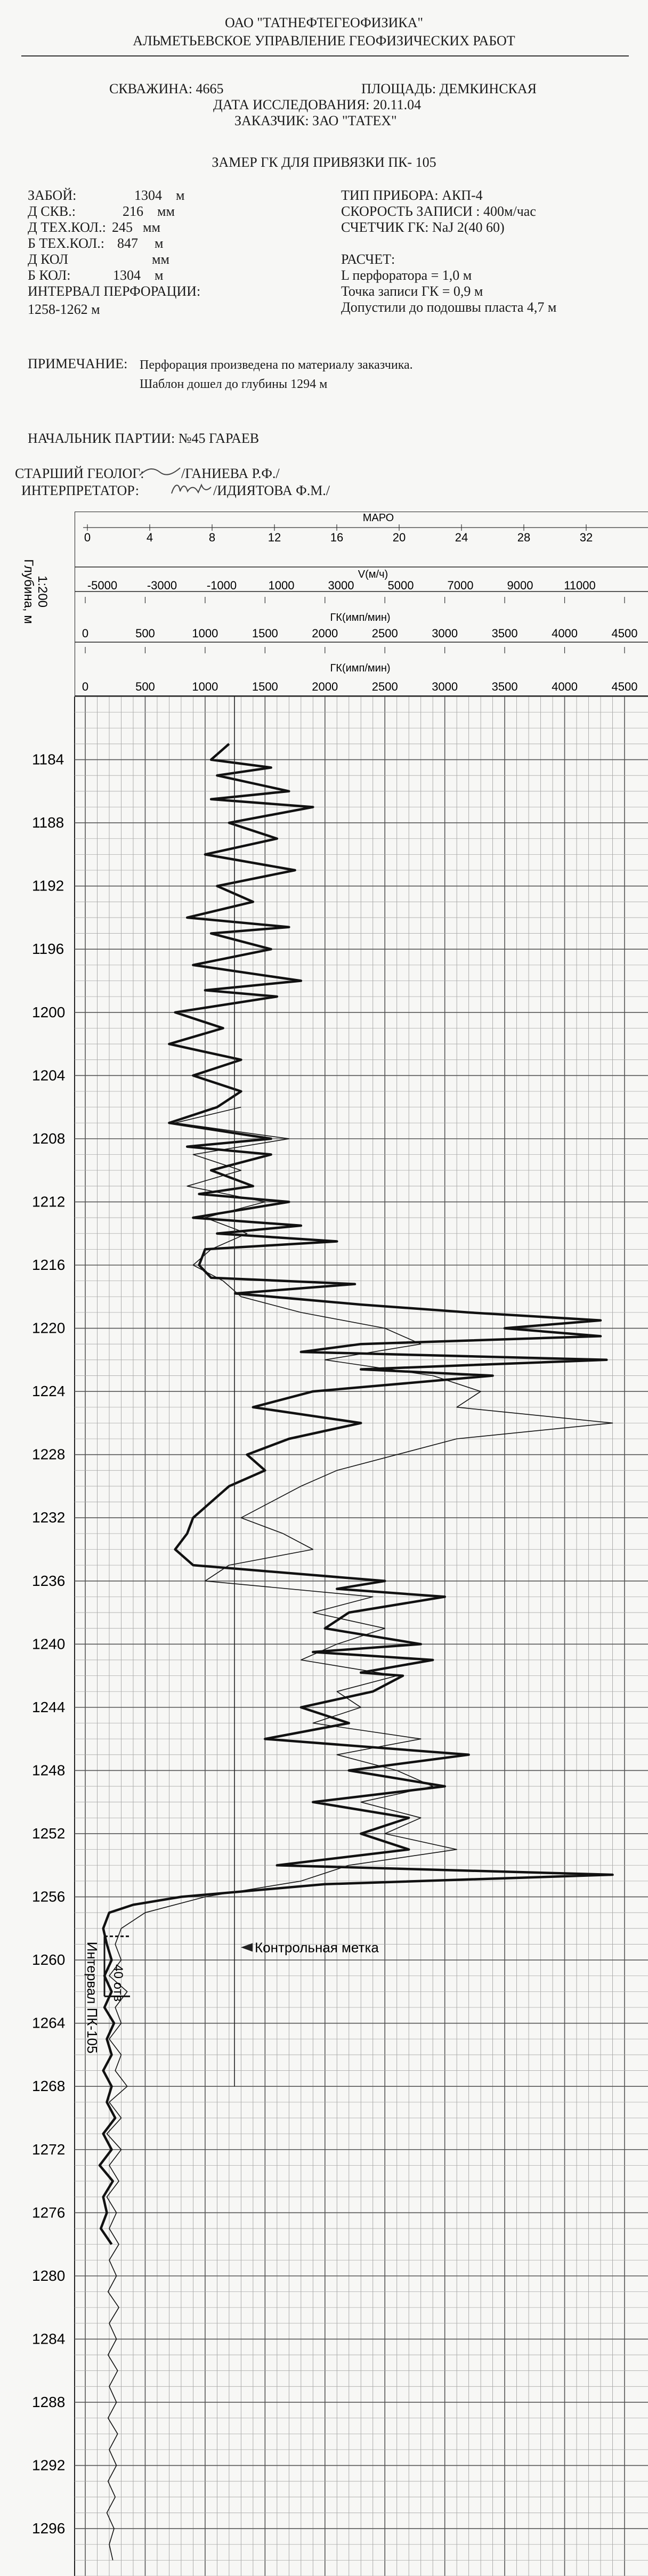  What do you see at coordinates (439, 212) in the screenshot?
I see `recording-speed: СКОРОСТЬ ЗАПИСИ : 400м/час` at bounding box center [439, 212].